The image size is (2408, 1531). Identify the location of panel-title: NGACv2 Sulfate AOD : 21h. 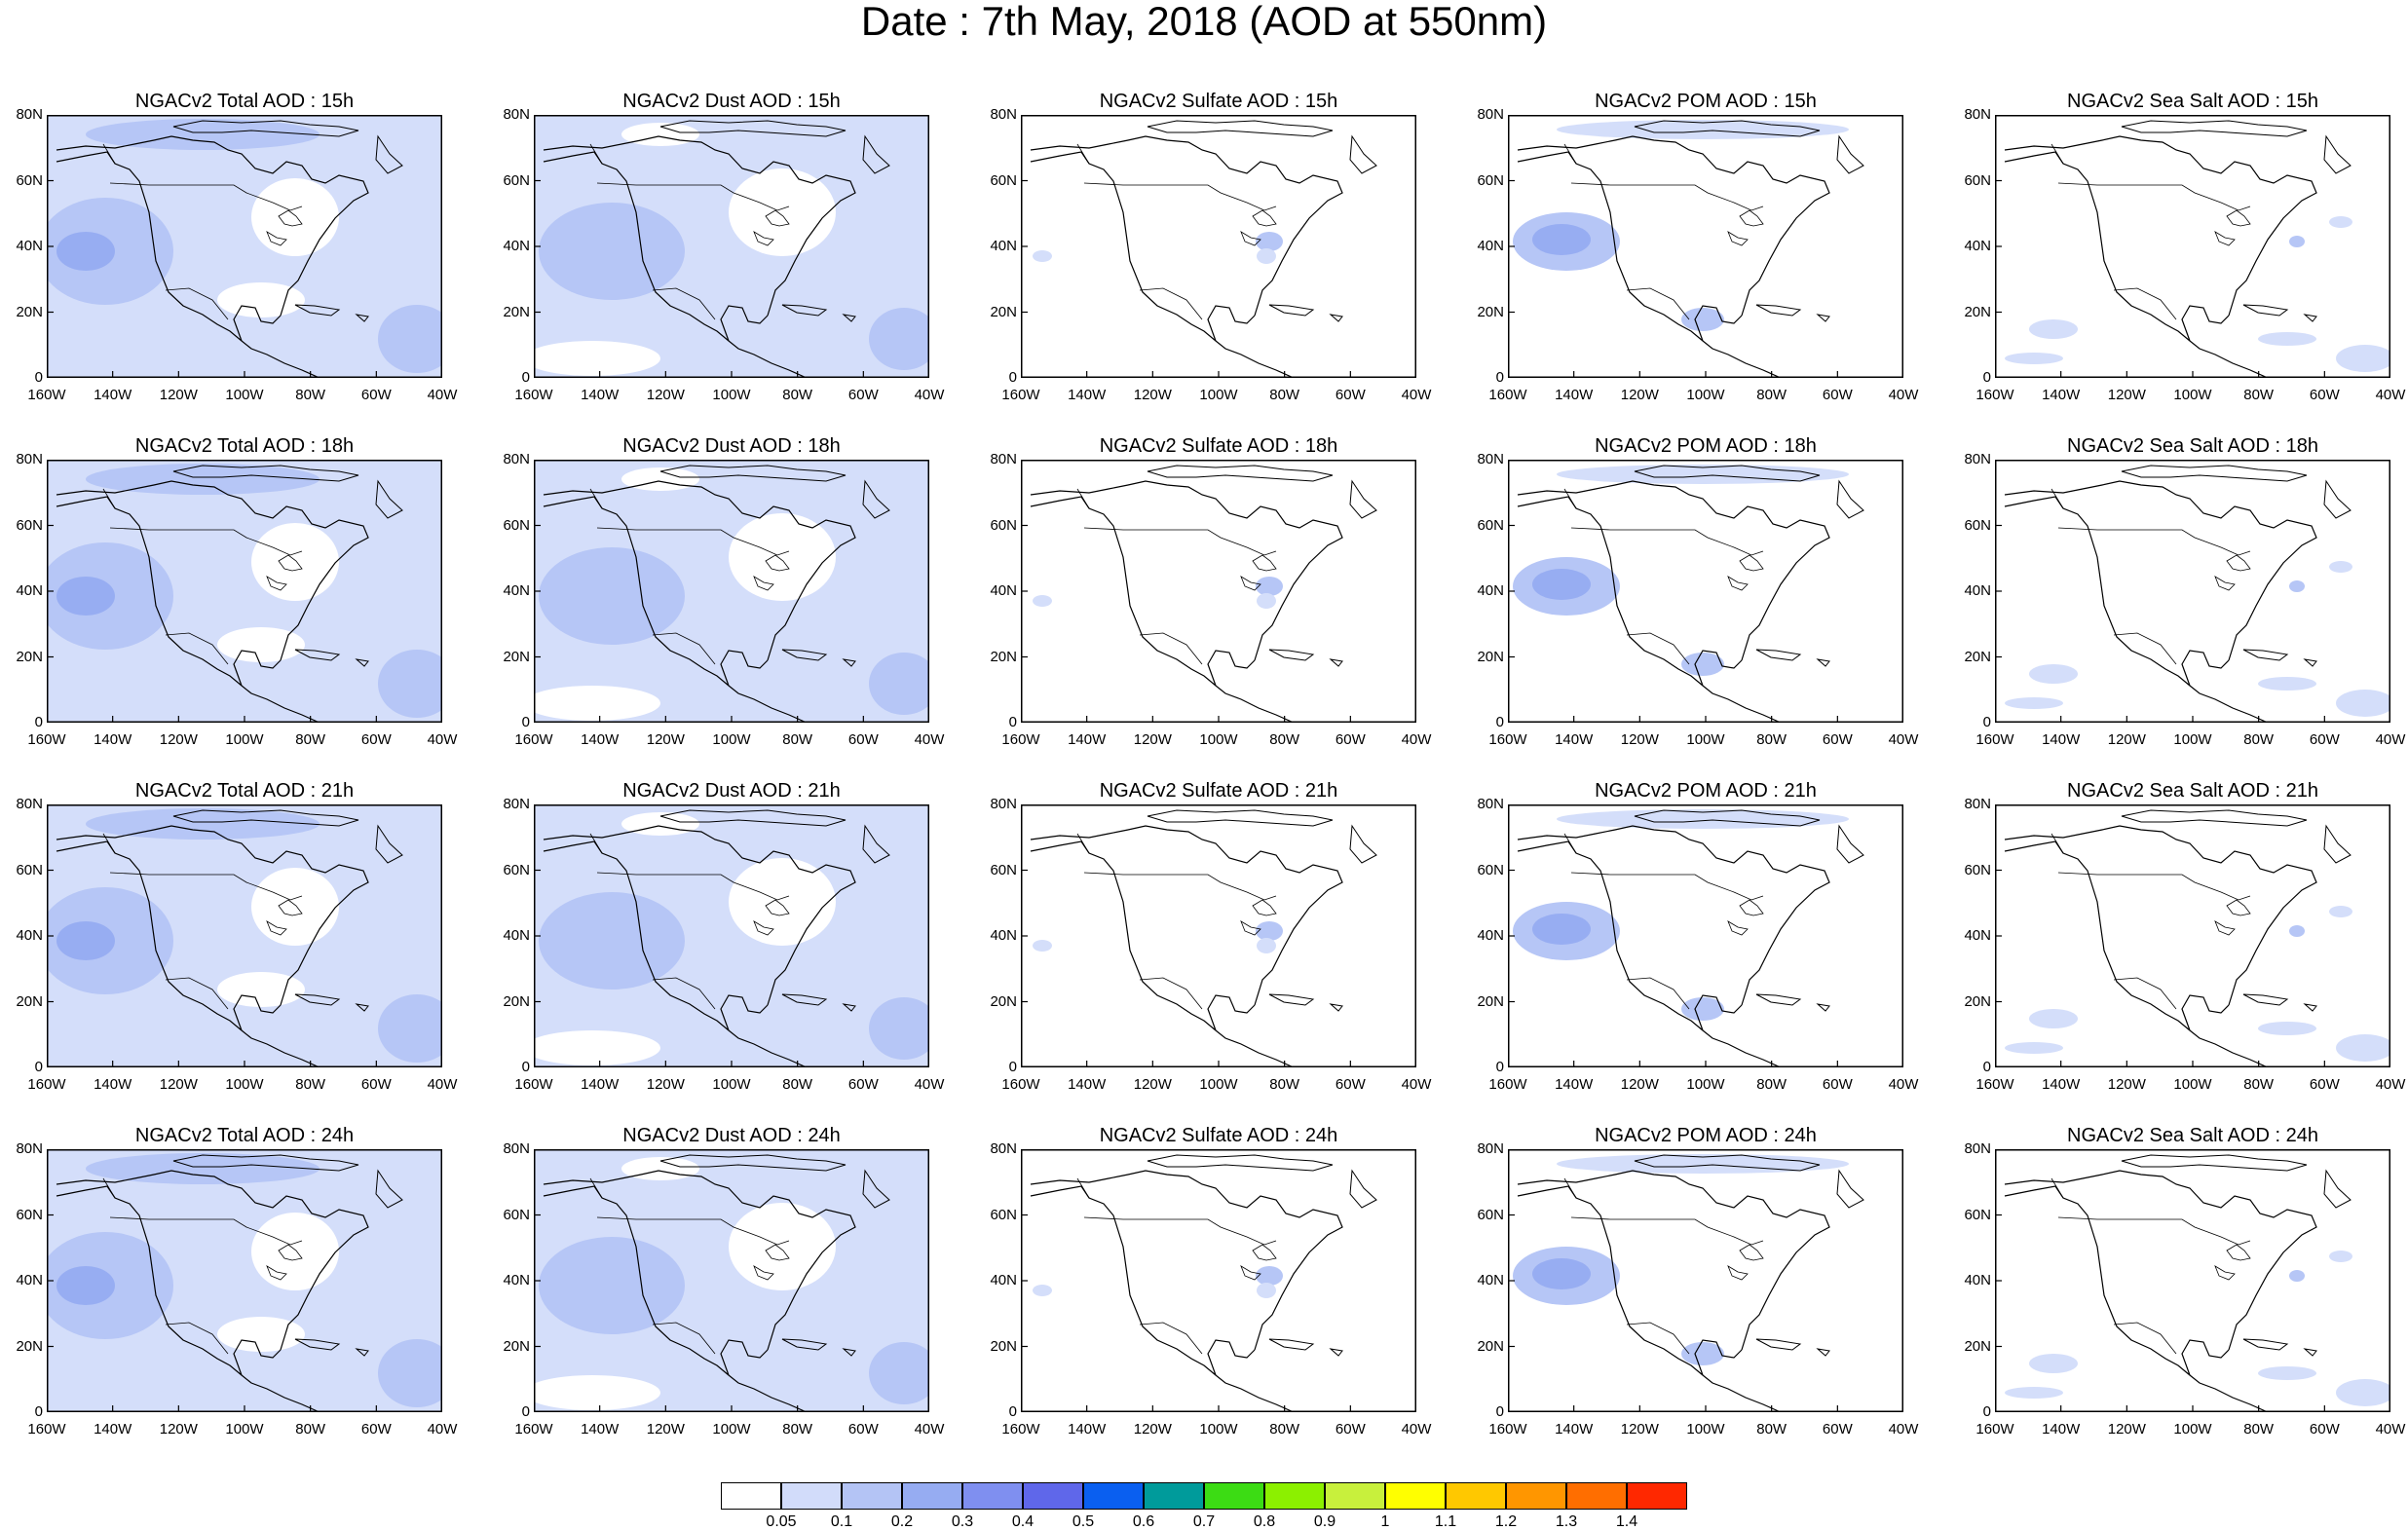
(1218, 791).